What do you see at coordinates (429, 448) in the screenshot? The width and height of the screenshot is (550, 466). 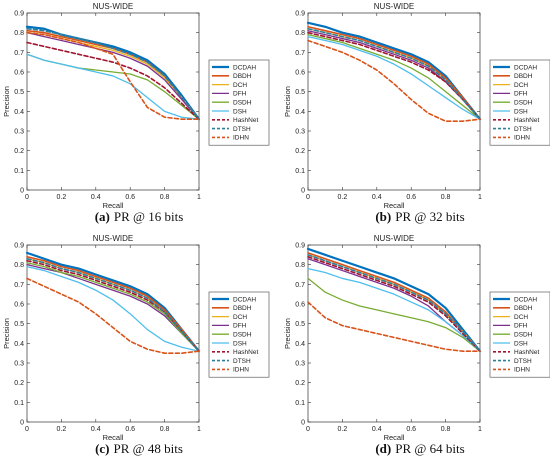 I see `caption-text: PR @ 64 bits` at bounding box center [429, 448].